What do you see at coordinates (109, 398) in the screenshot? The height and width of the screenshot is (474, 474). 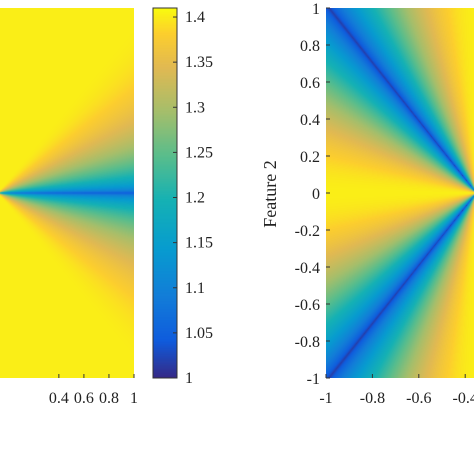 I see `left-x-tick-label: 0.8` at bounding box center [109, 398].